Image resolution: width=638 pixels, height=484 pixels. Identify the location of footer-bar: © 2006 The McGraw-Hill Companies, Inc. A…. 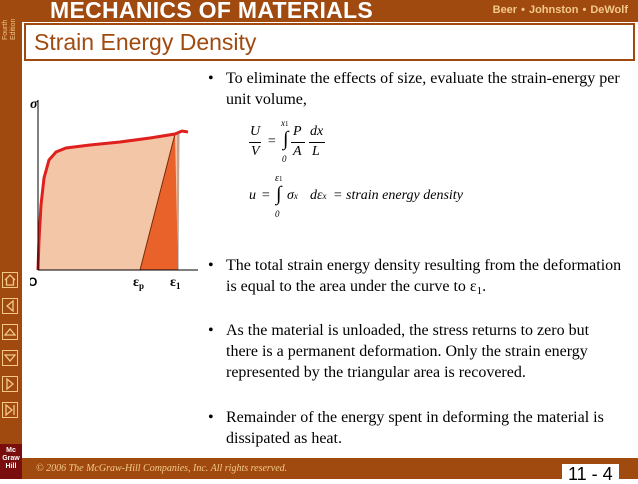
(330, 471).